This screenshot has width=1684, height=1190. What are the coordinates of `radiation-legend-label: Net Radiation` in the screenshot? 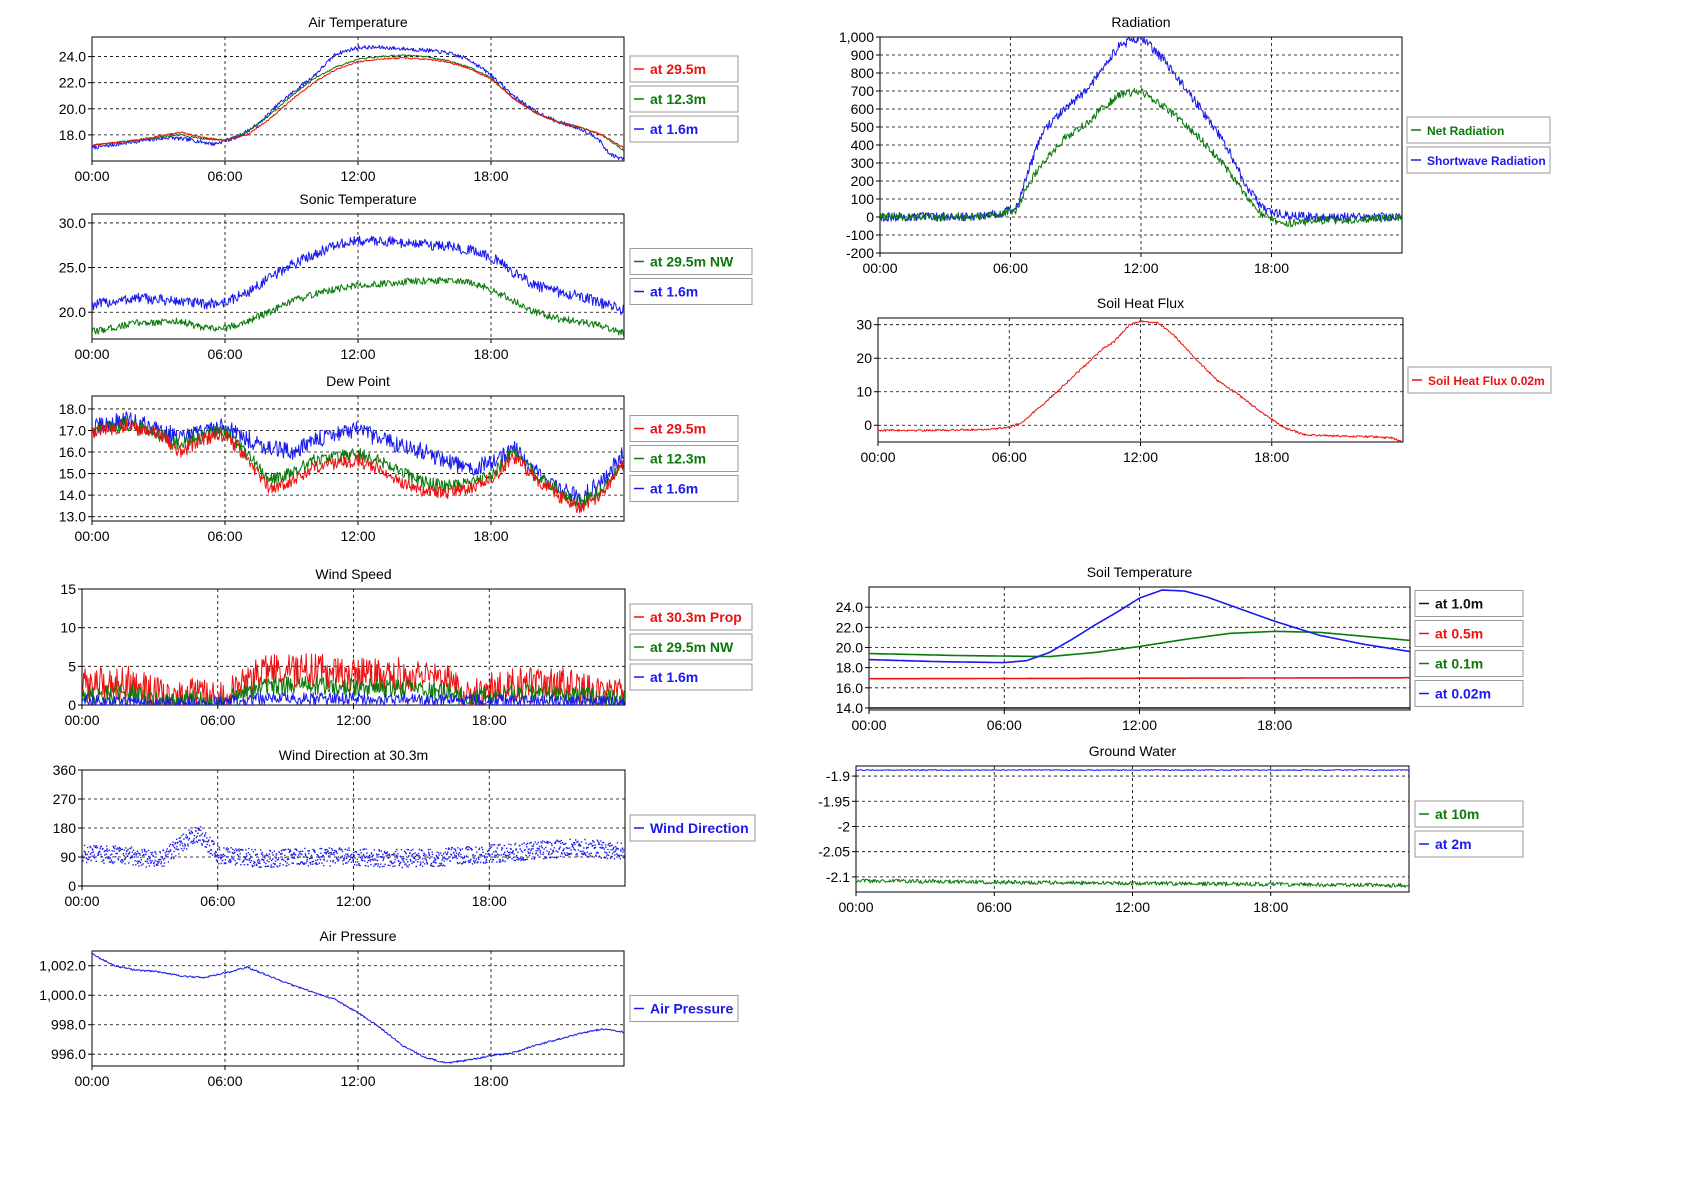 It's located at (1465, 131).